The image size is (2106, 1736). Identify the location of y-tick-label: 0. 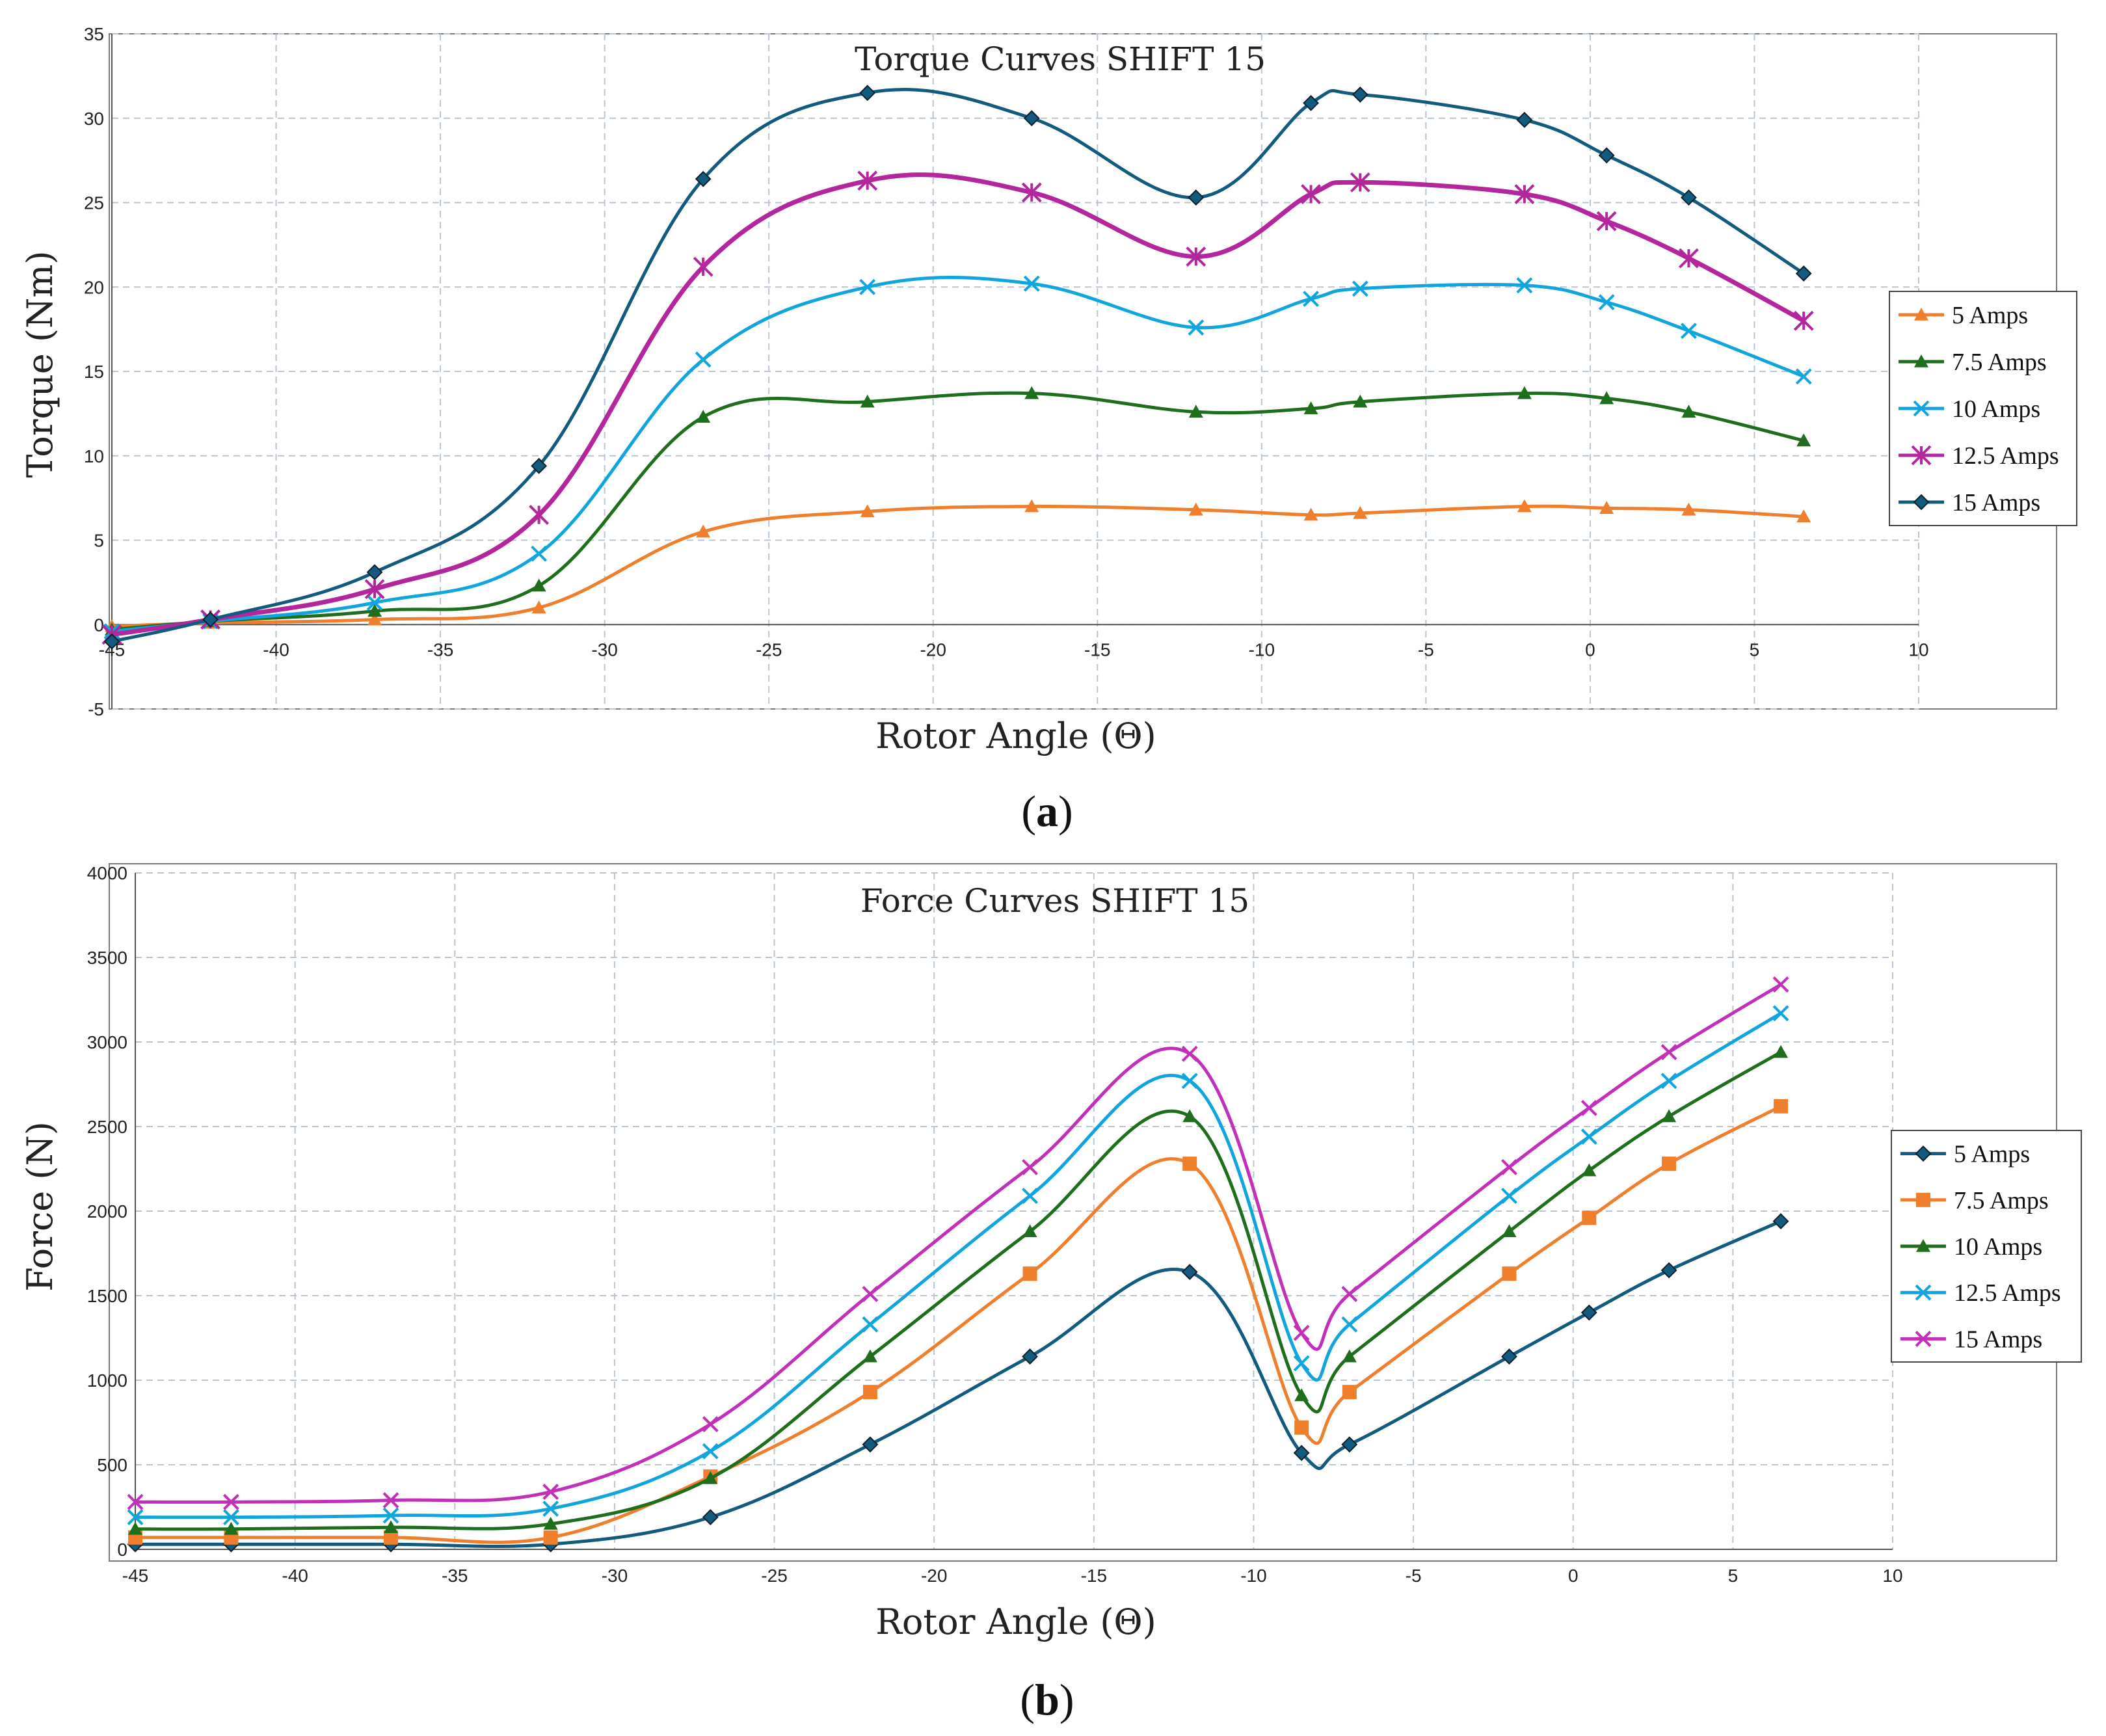
(122, 1550).